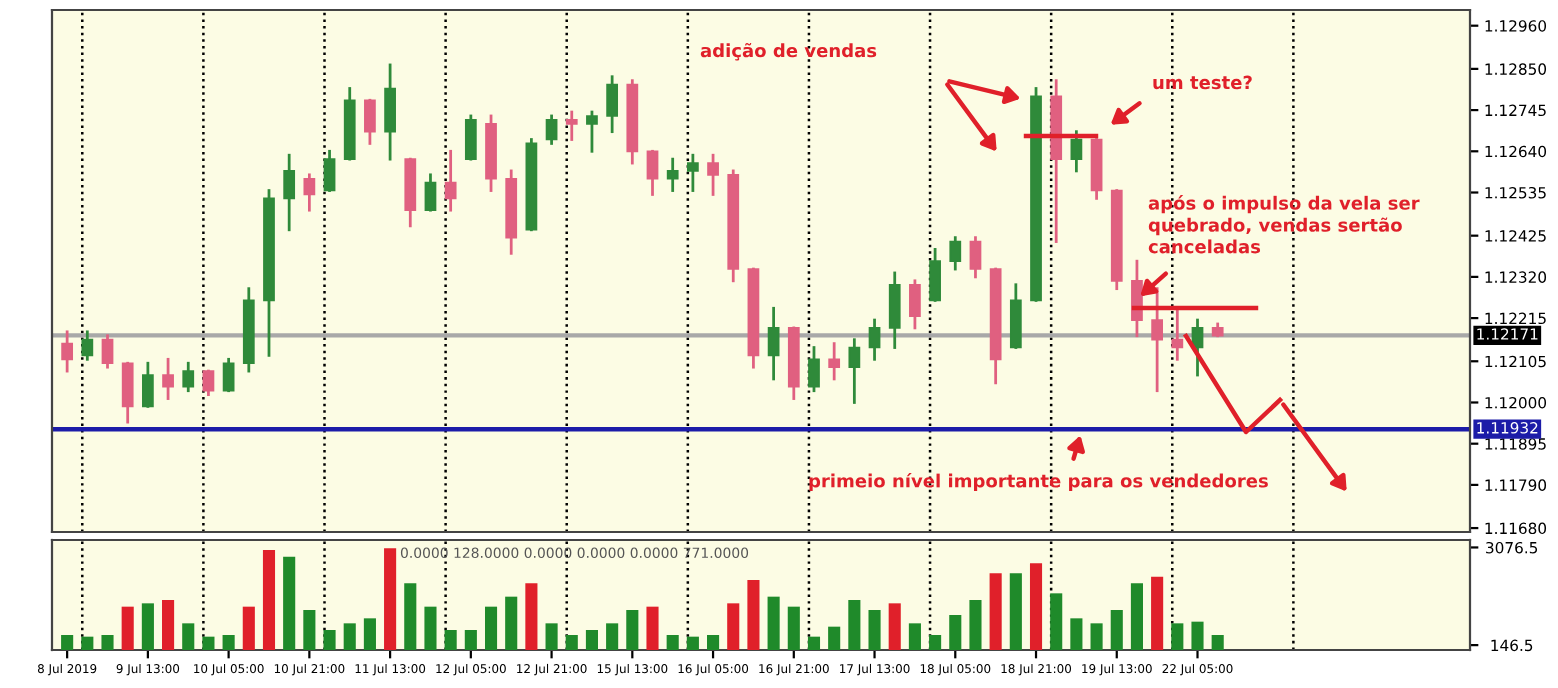 This screenshot has width=1558, height=688. I want to click on annotation: primeio nível importante para os vendedores, so click(1038, 482).